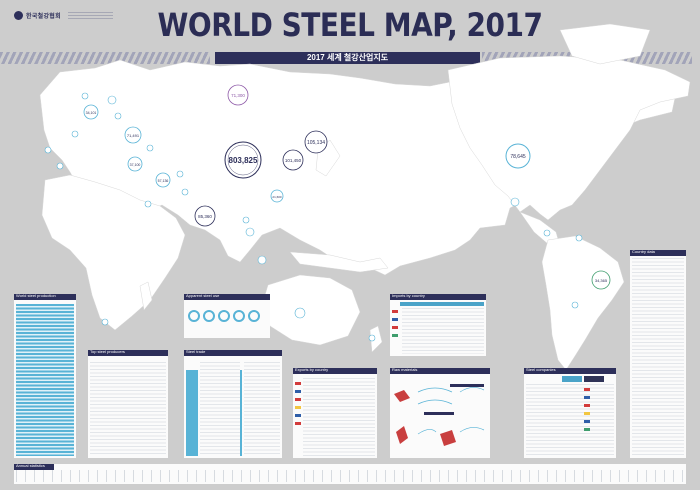  I want to click on panel-consumption: Apparent steel use, so click(227, 315).